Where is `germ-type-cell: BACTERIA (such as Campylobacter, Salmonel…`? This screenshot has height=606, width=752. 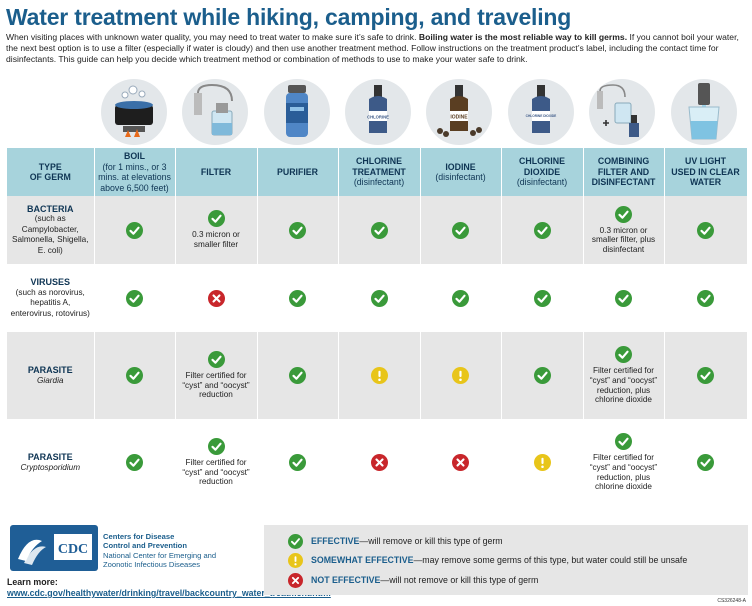 germ-type-cell: BACTERIA (such as Campylobacter, Salmonel… is located at coordinates (51, 230).